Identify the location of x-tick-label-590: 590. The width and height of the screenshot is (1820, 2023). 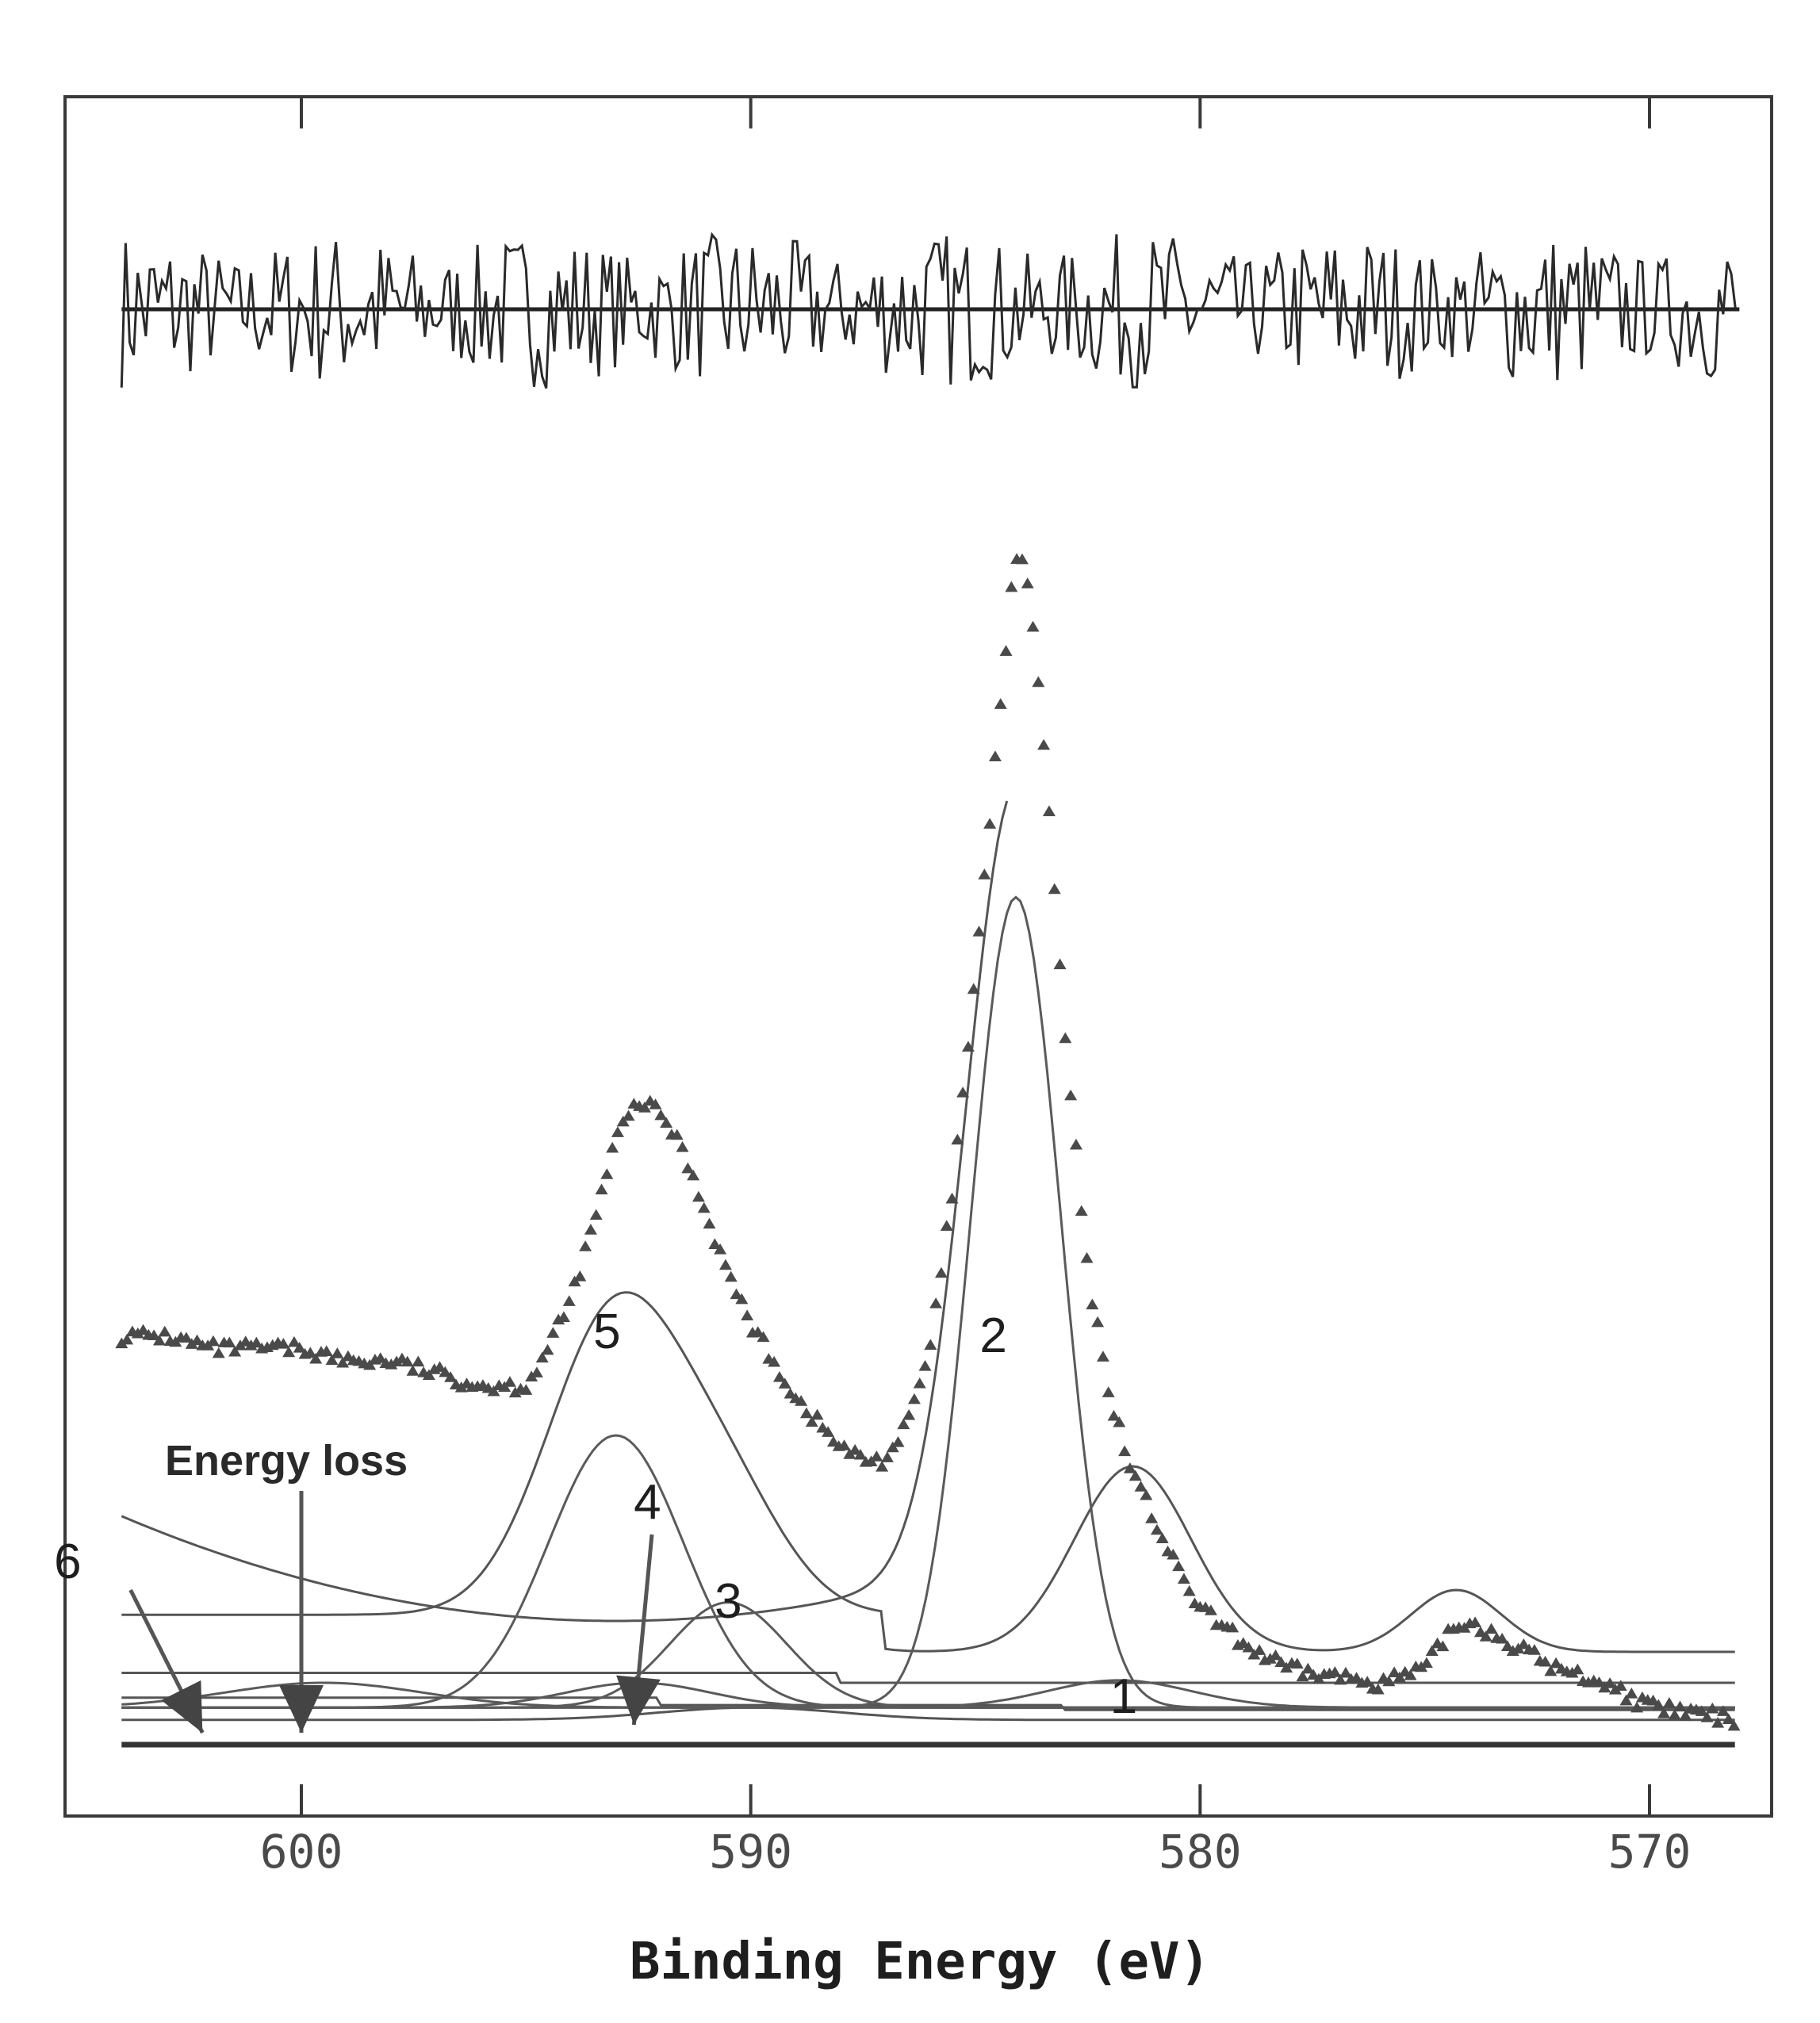
(750, 1852).